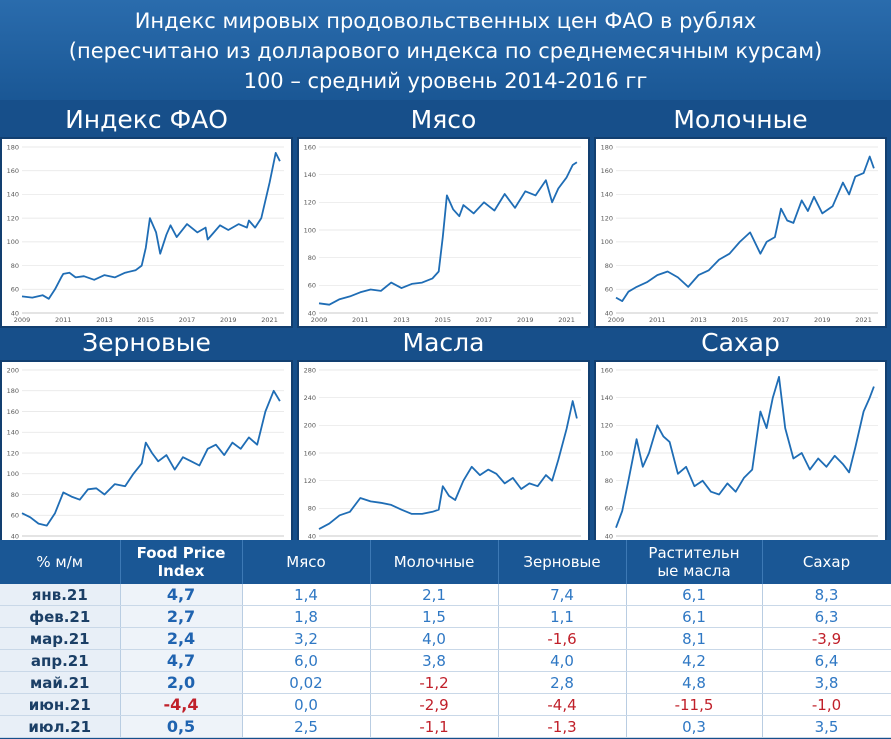 This screenshot has height=739, width=891. I want to click on value-cell: 6,0, so click(306, 660).